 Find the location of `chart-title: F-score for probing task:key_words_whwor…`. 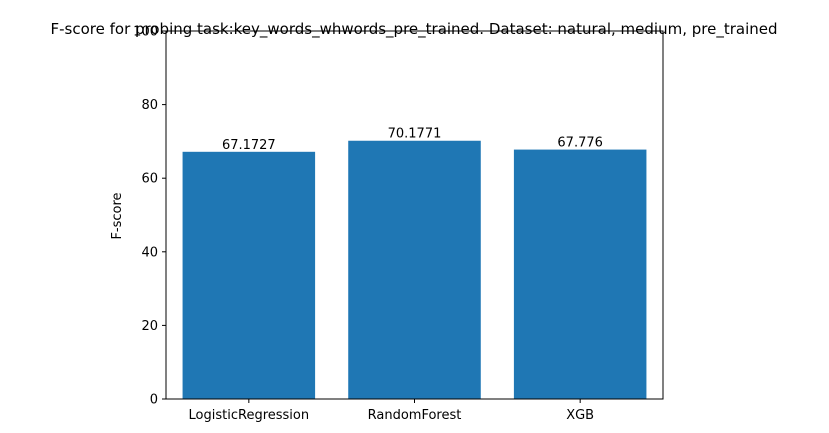

chart-title: F-score for probing task:key_words_whwor… is located at coordinates (414, 29).